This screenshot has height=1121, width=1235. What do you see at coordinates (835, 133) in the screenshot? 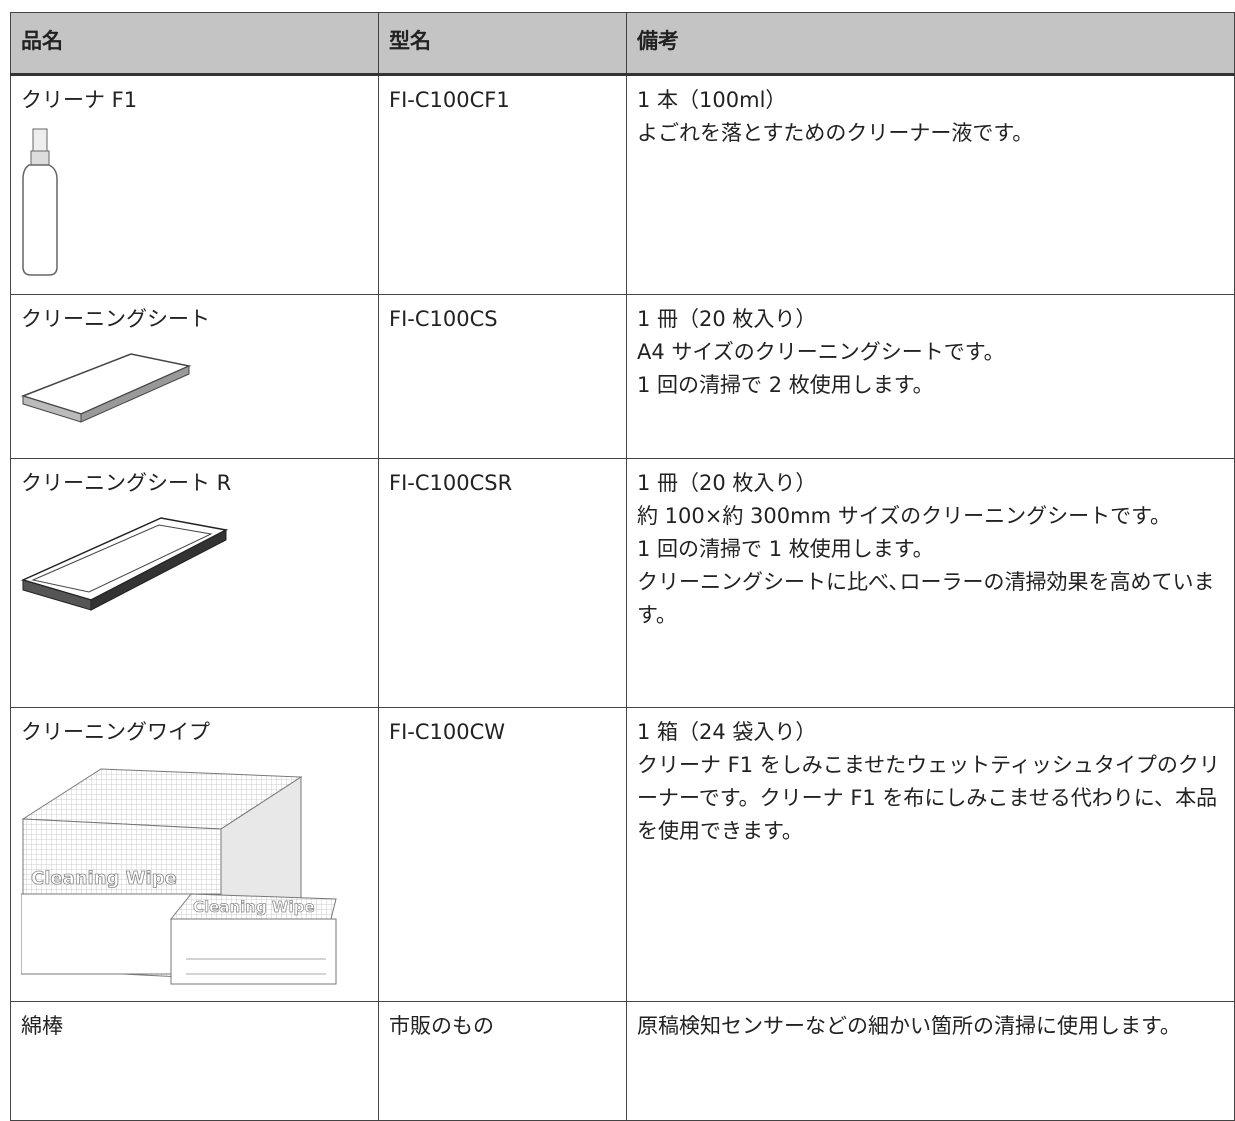
I see `note-line: よごれを落とすためのクリーナー液です。` at bounding box center [835, 133].